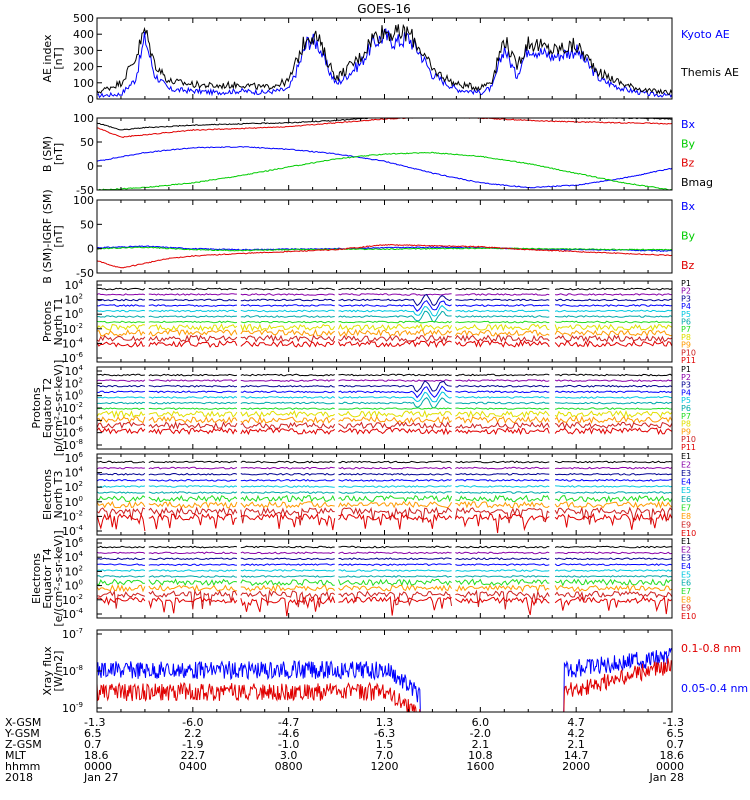  What do you see at coordinates (676, 744) in the screenshot?
I see `x-row-value: 0.7` at bounding box center [676, 744].